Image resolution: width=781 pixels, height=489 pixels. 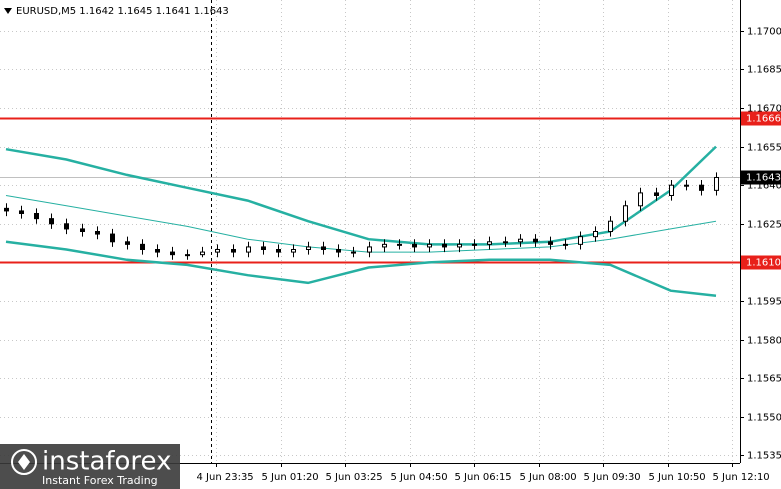 I want to click on y-tick-label: 1.1685, so click(x=764, y=70).